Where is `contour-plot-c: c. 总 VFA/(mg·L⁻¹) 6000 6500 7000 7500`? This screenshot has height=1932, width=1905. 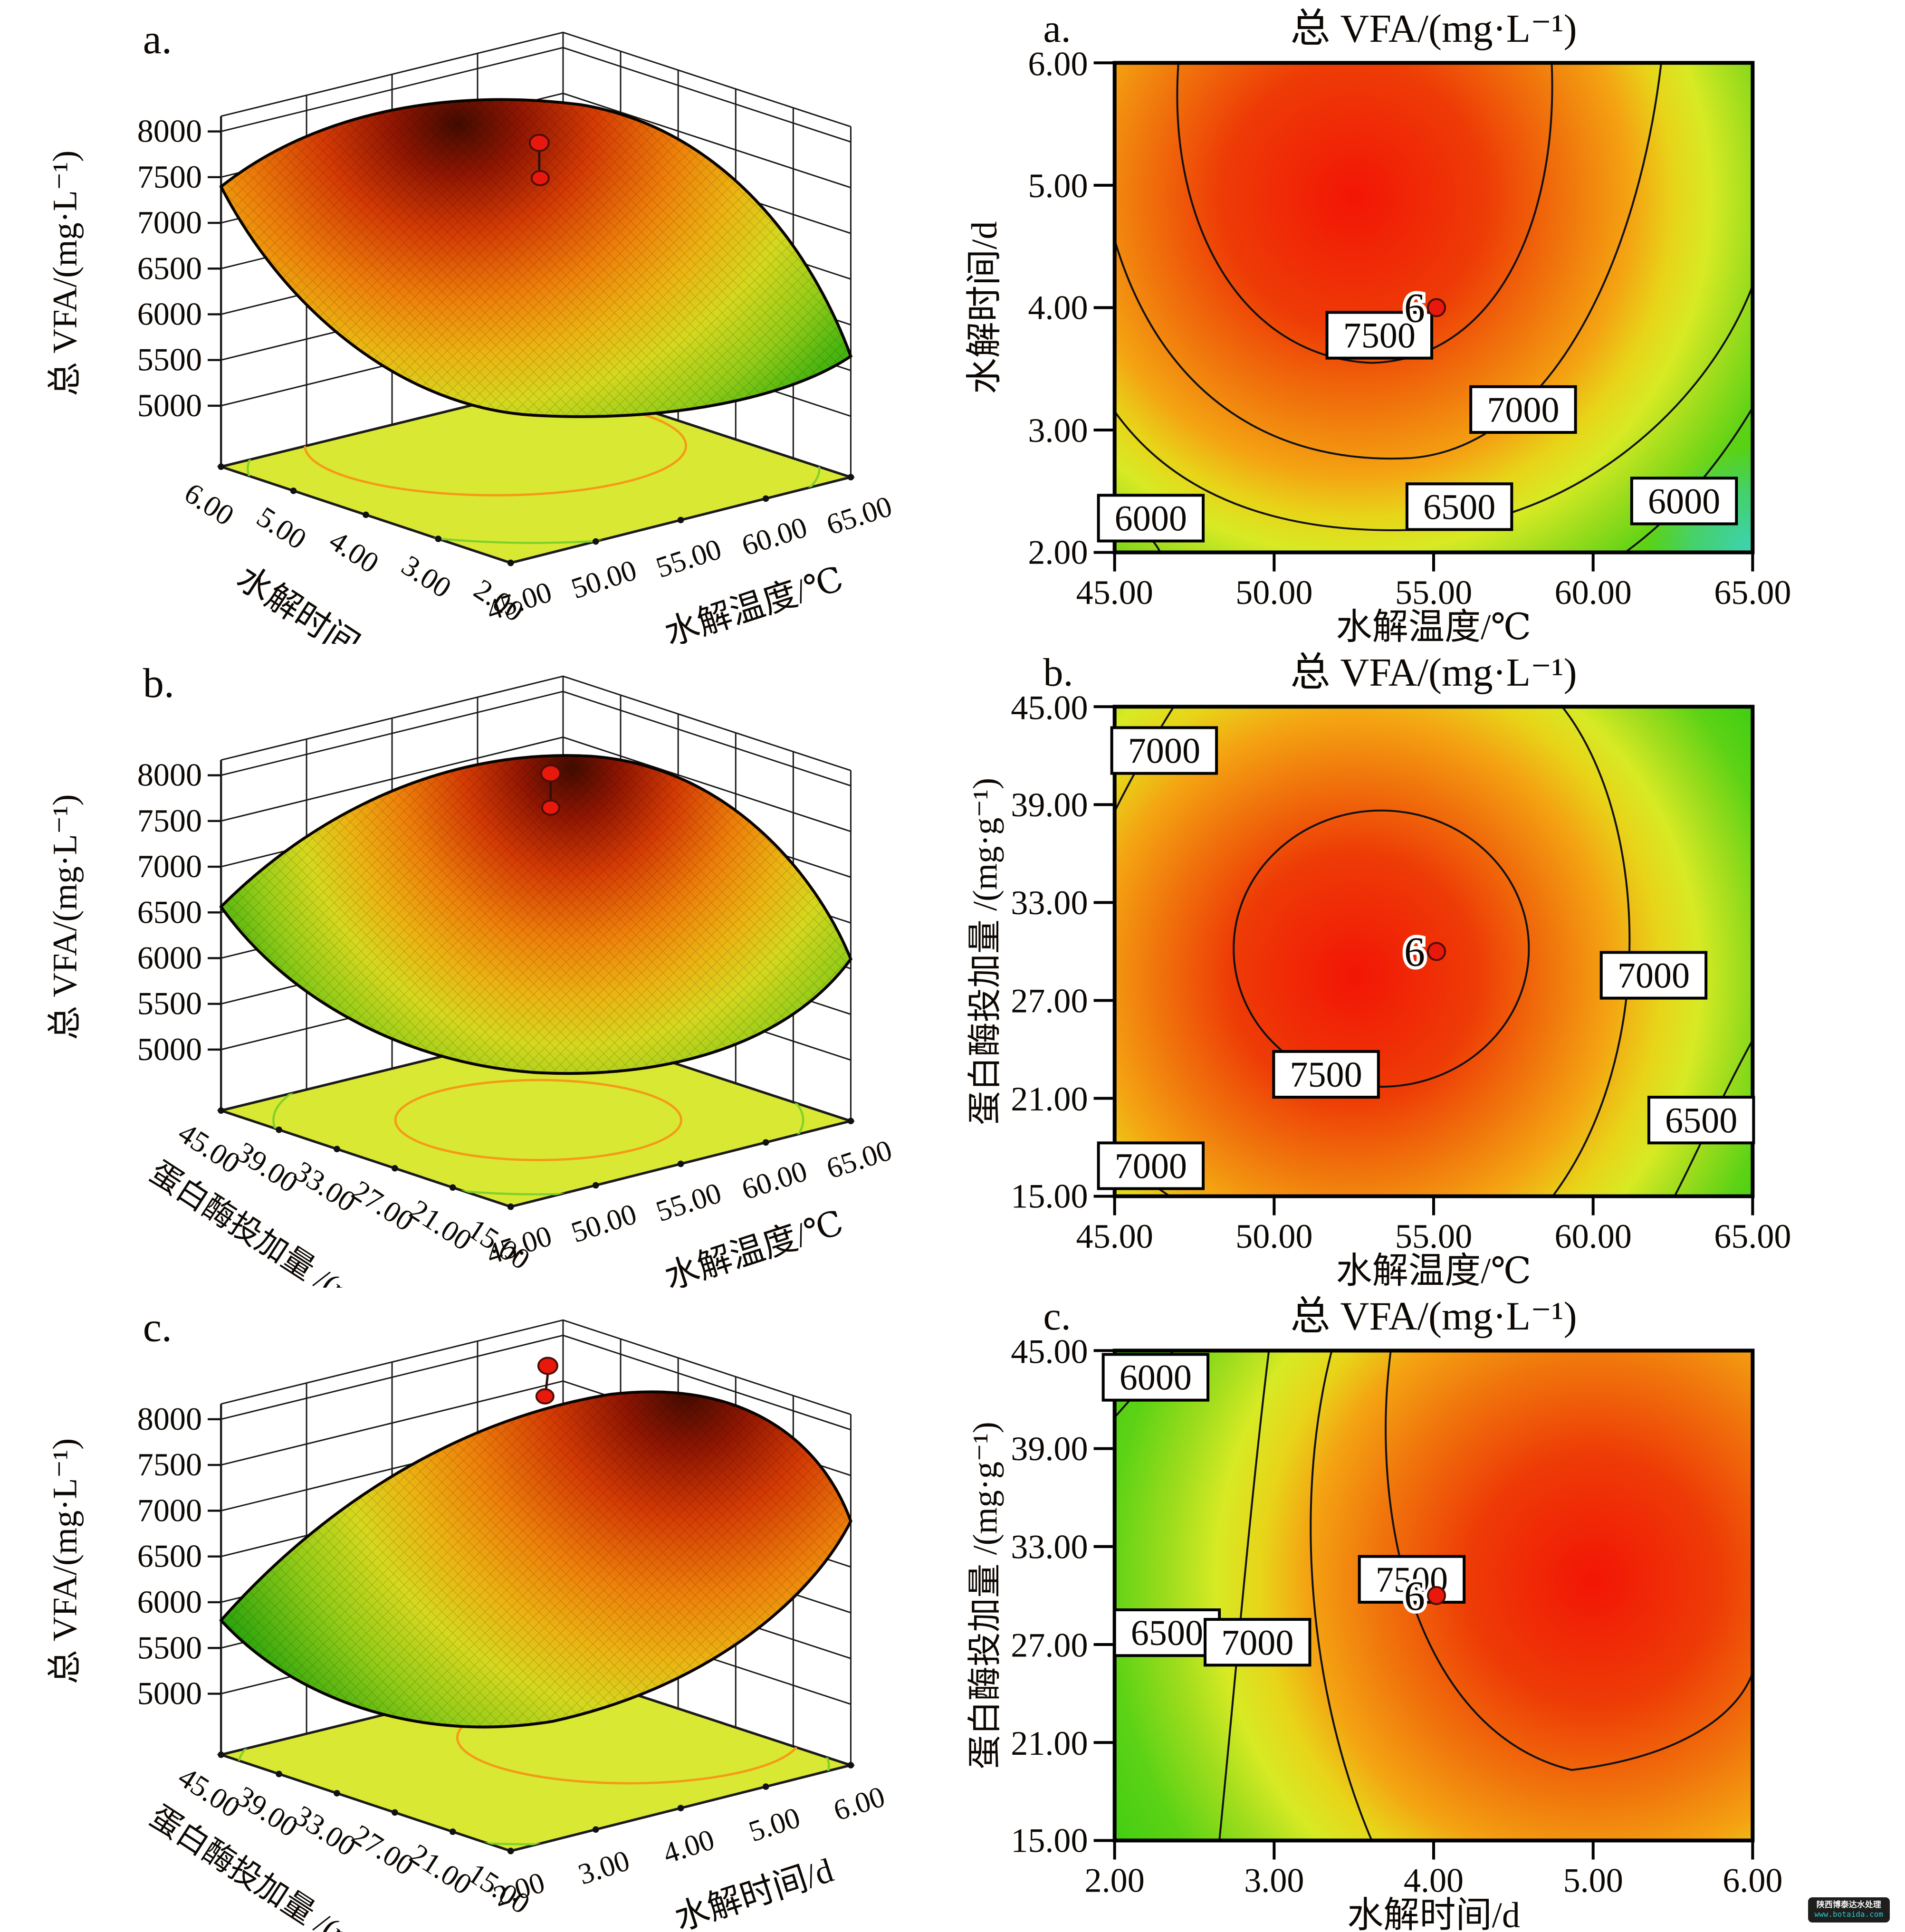 contour-plot-c: c. 总 VFA/(mg·L⁻¹) 6000 6500 7000 7500 is located at coordinates (1374, 1613).